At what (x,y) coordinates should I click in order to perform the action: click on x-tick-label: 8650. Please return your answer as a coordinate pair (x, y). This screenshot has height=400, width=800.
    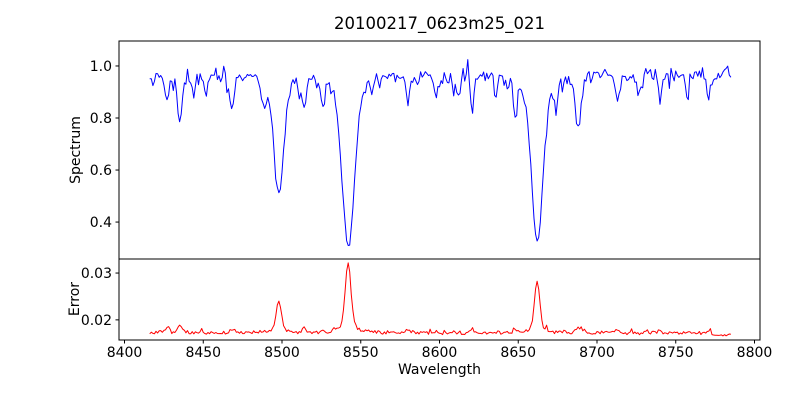
    Looking at the image, I should click on (518, 353).